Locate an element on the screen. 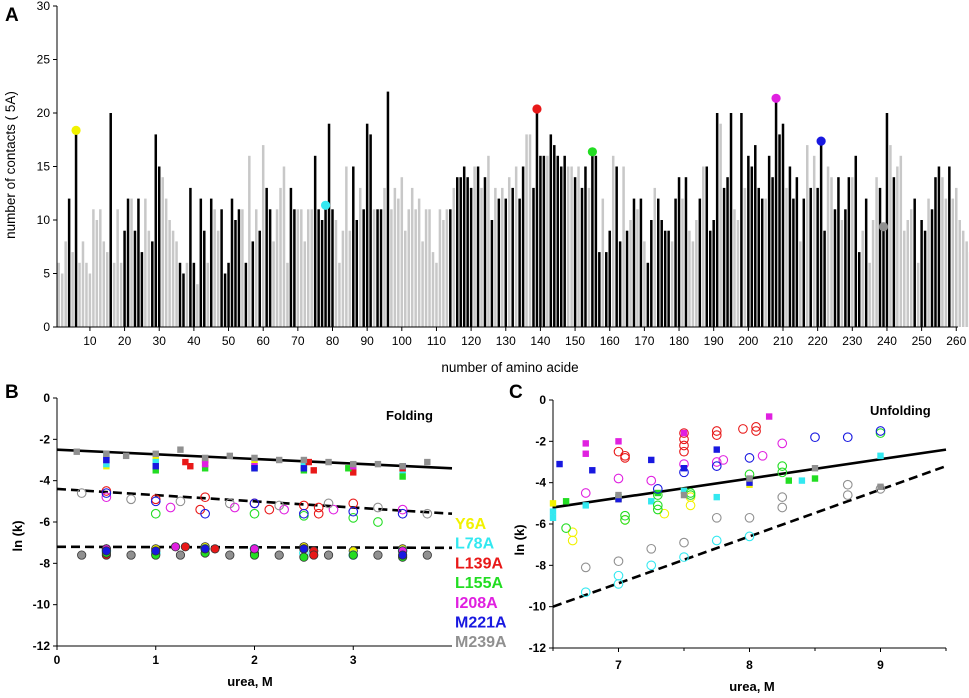  legend-entry: L139A is located at coordinates (479, 563).